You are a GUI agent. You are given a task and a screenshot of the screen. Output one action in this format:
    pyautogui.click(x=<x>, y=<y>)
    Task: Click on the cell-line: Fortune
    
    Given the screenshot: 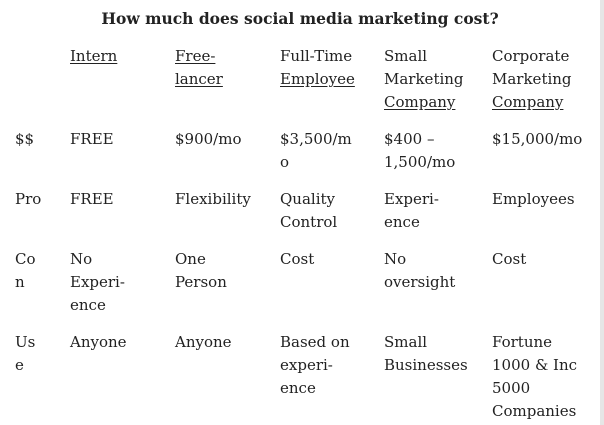 What is the action you would take?
    pyautogui.click(x=522, y=342)
    